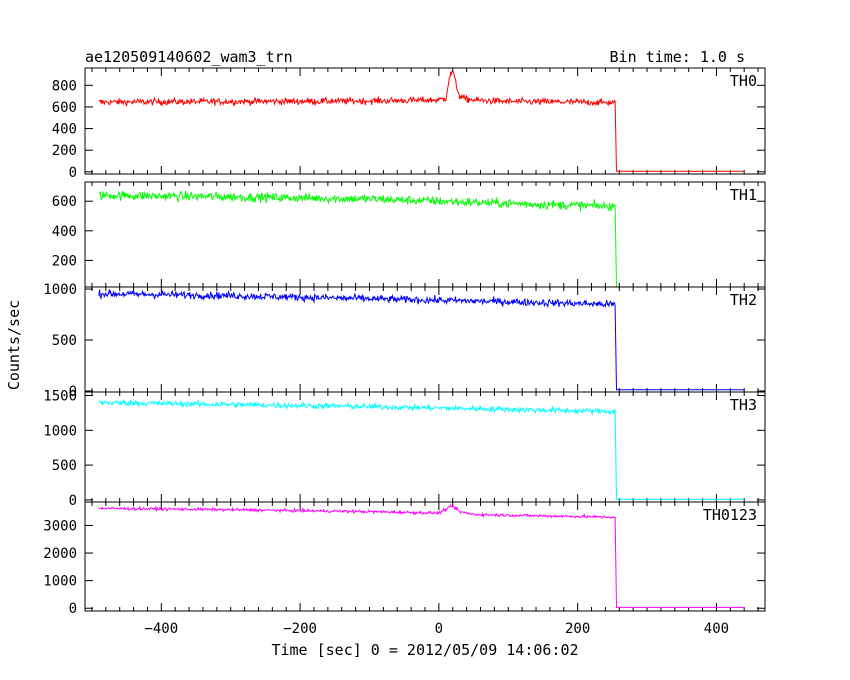 This screenshot has height=680, width=850. I want to click on observation-label: ae120509140602_wam3_trn, so click(189, 57).